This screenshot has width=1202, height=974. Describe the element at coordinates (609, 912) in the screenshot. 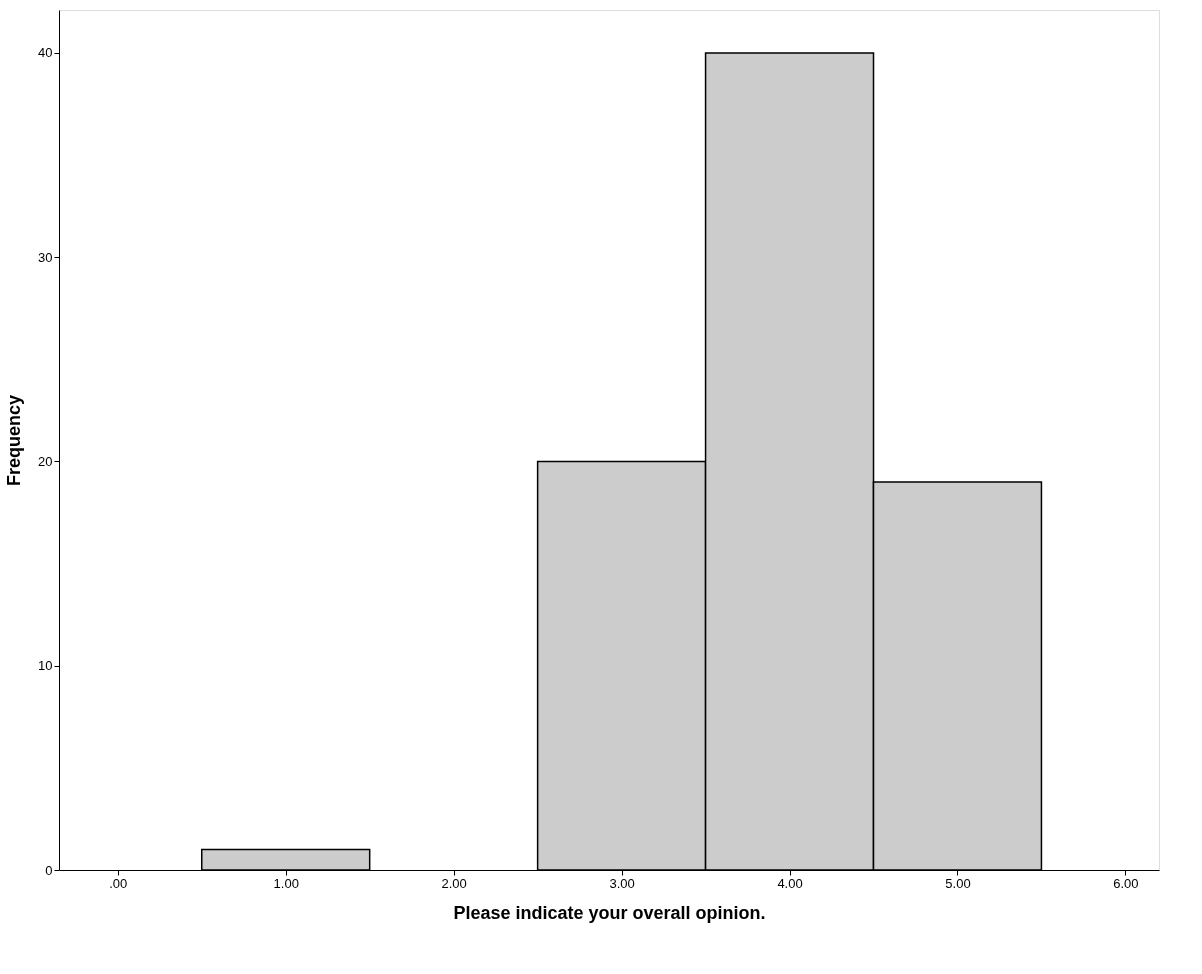

I see `x-axis-title: Please indicate your overall opinion.` at that location.